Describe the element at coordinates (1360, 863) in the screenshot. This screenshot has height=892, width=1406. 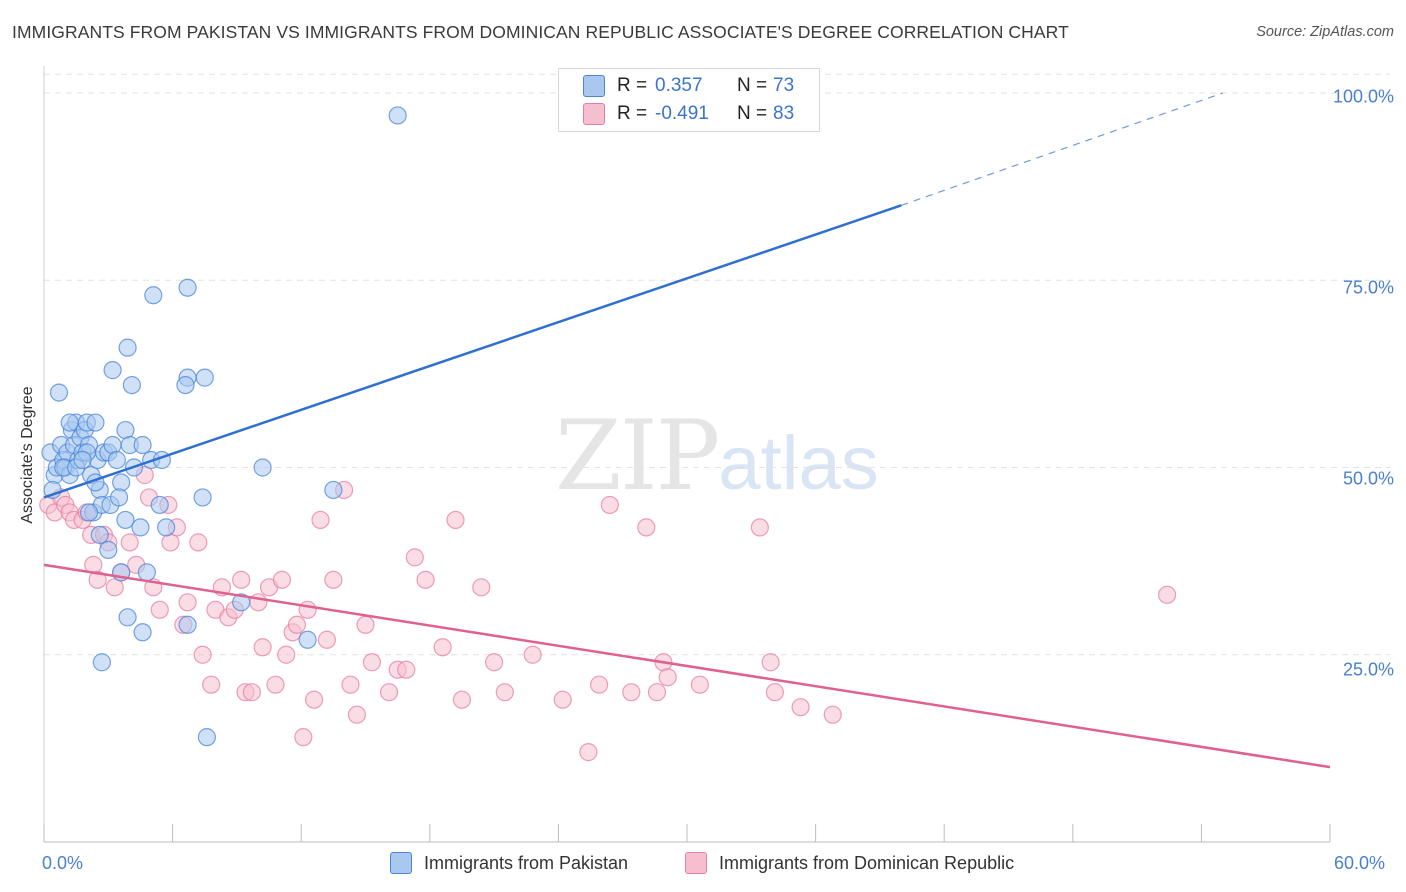
I see `x-tick-max: 60.0%` at that location.